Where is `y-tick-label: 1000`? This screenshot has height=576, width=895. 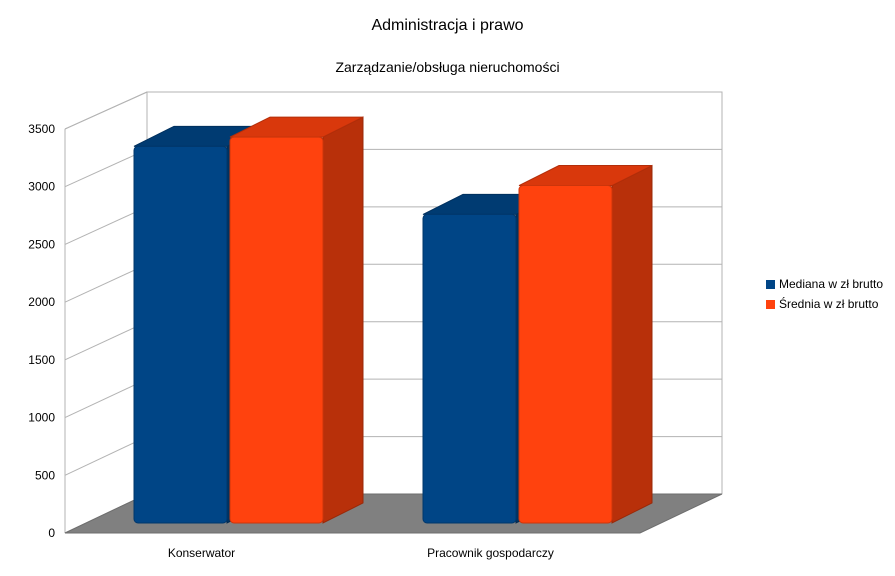 y-tick-label: 1000 is located at coordinates (41, 418).